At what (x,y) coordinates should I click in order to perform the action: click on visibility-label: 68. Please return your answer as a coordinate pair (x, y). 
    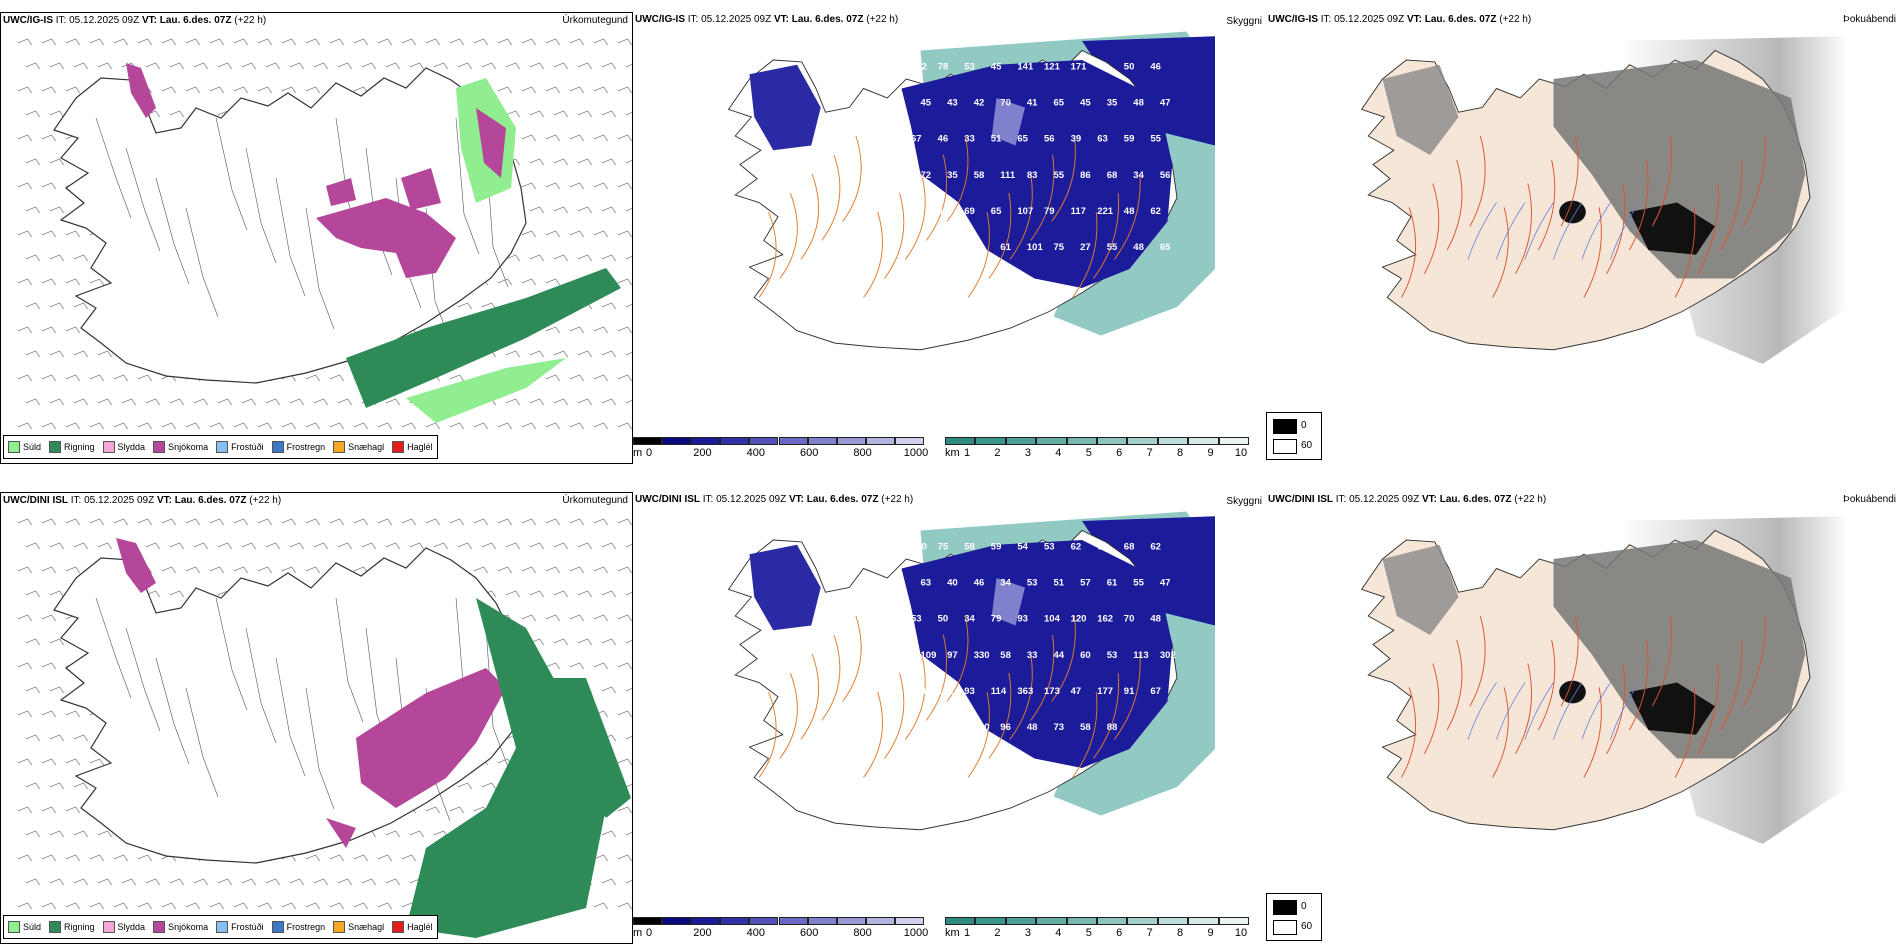
    Looking at the image, I should click on (1129, 547).